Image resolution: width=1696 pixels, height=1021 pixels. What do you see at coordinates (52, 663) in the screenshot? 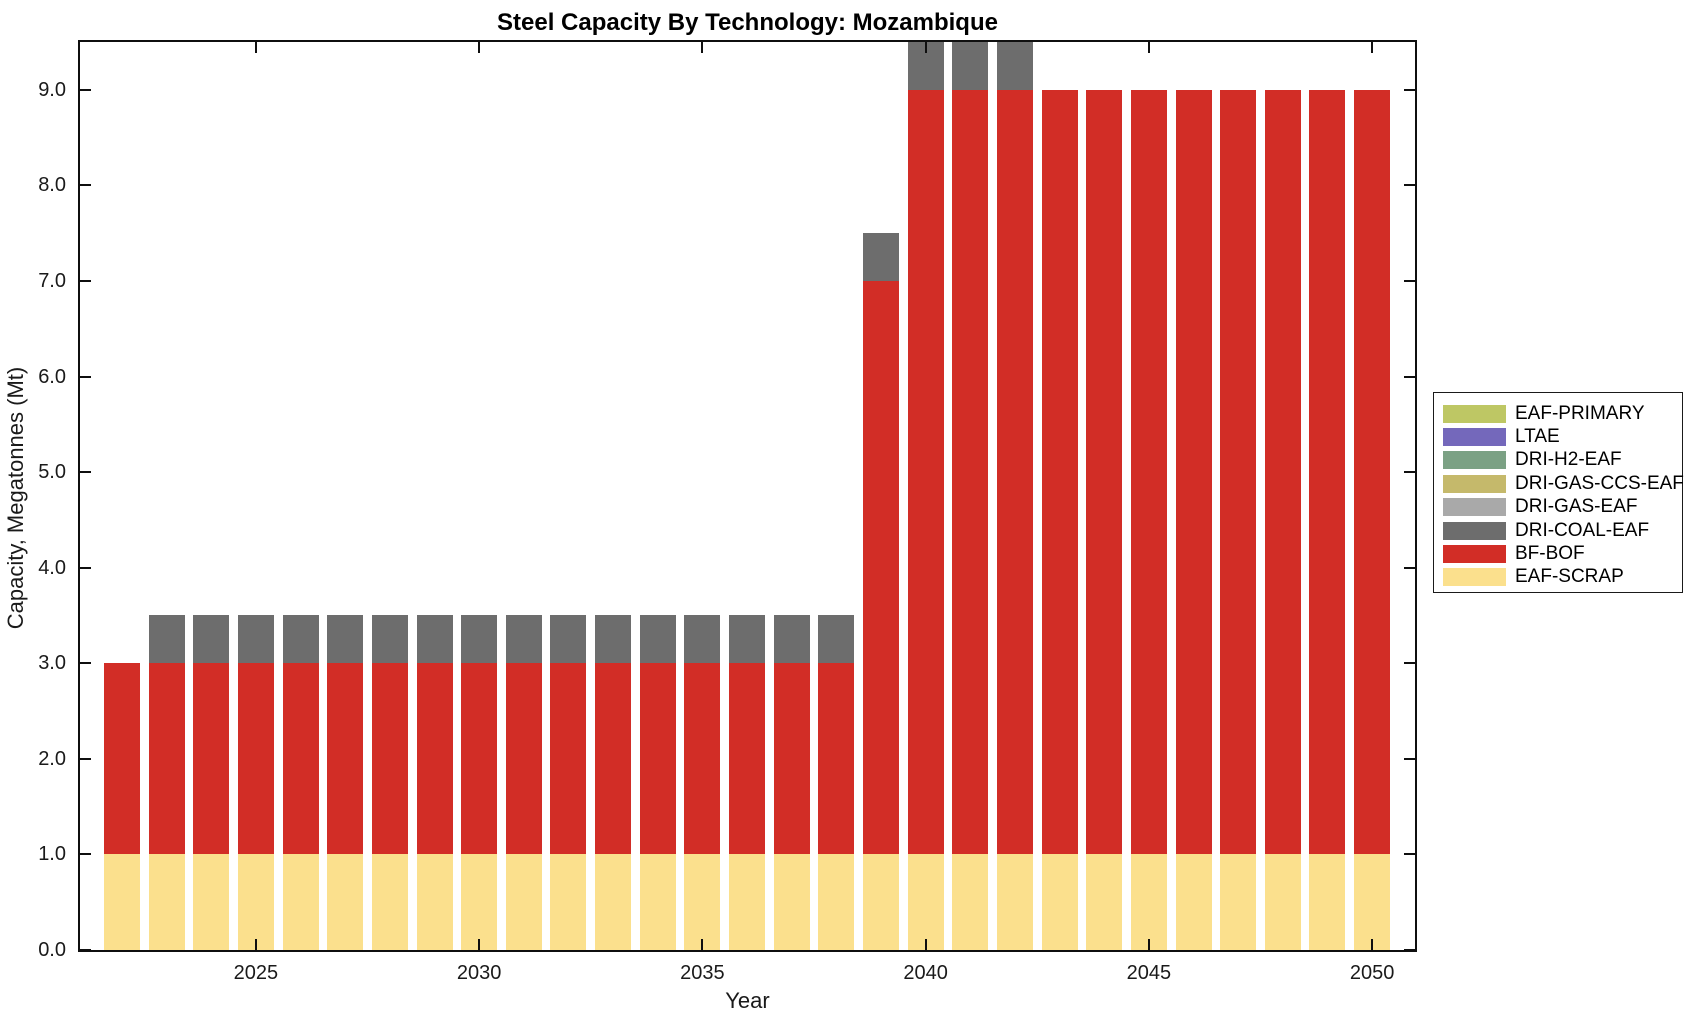
I see `y-tick-label-3.0: 3.0` at bounding box center [52, 663].